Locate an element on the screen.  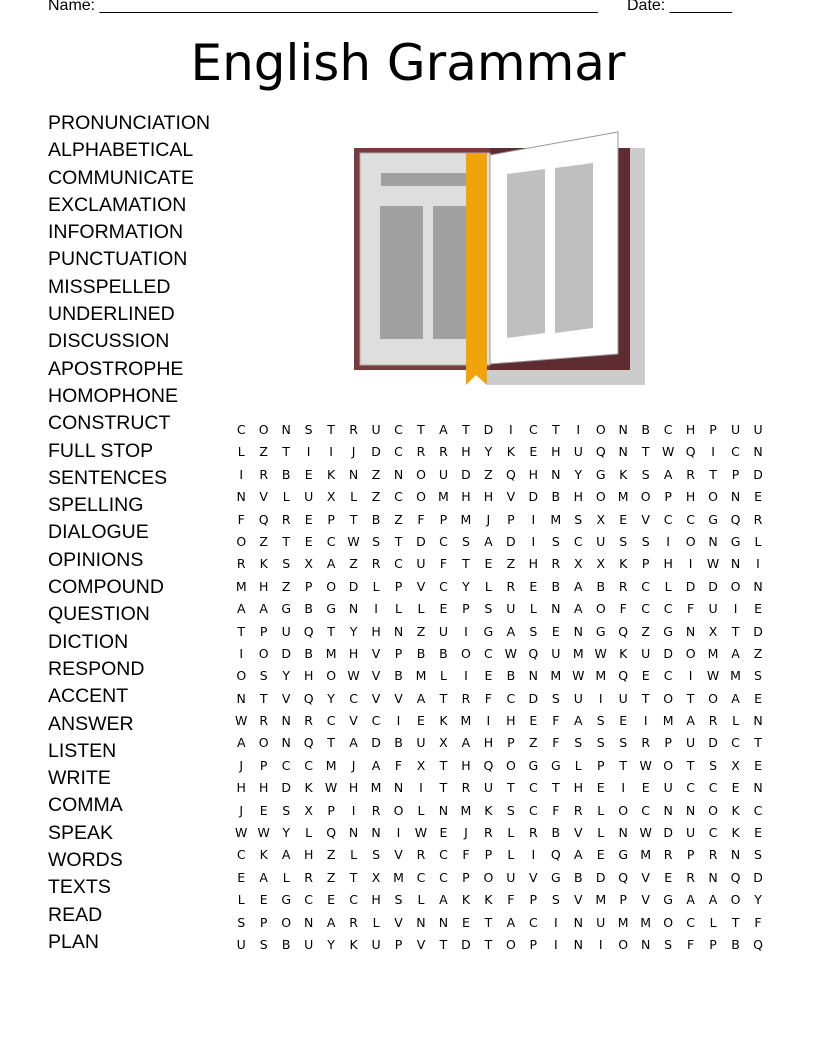
word-list-item: COMMUNICATE is located at coordinates (121, 177).